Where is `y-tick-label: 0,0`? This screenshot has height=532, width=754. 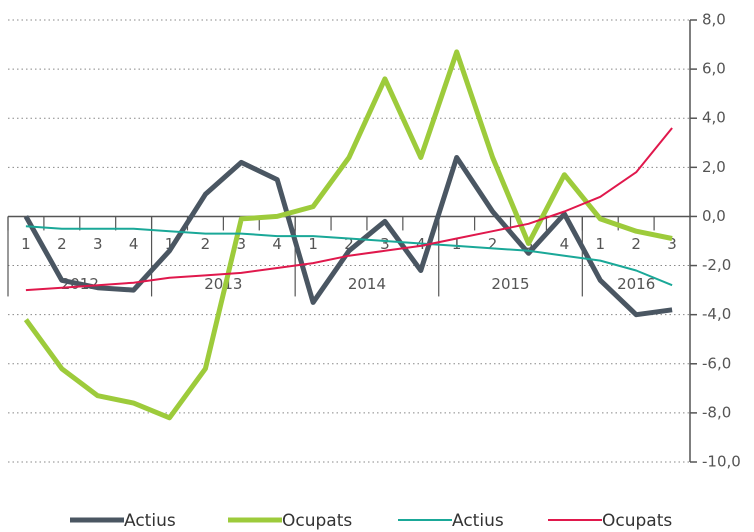
y-tick-label: 0,0 is located at coordinates (714, 216).